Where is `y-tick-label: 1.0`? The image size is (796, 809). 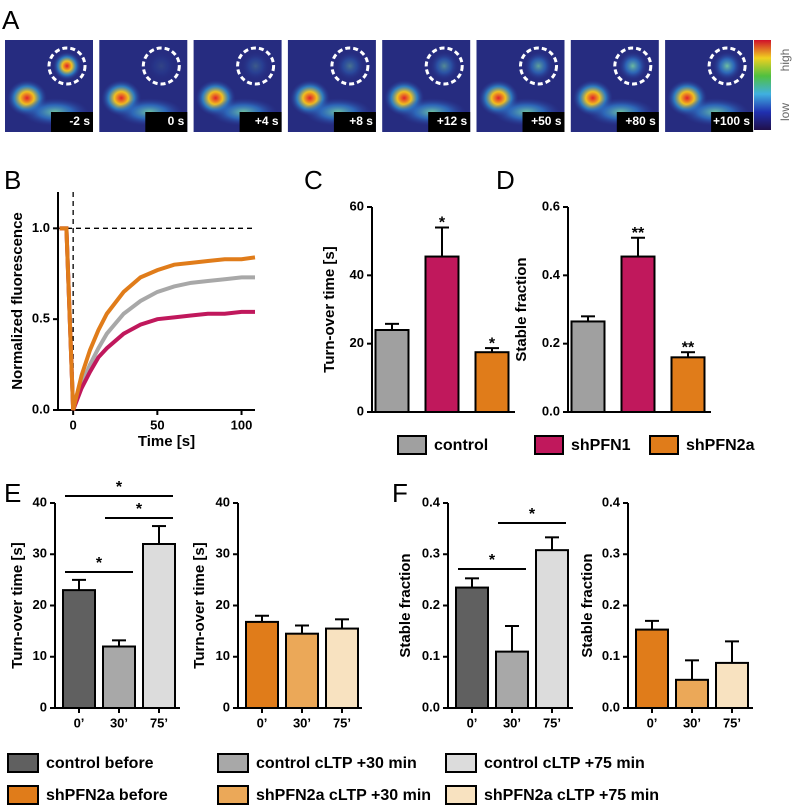 y-tick-label: 1.0 is located at coordinates (41, 227).